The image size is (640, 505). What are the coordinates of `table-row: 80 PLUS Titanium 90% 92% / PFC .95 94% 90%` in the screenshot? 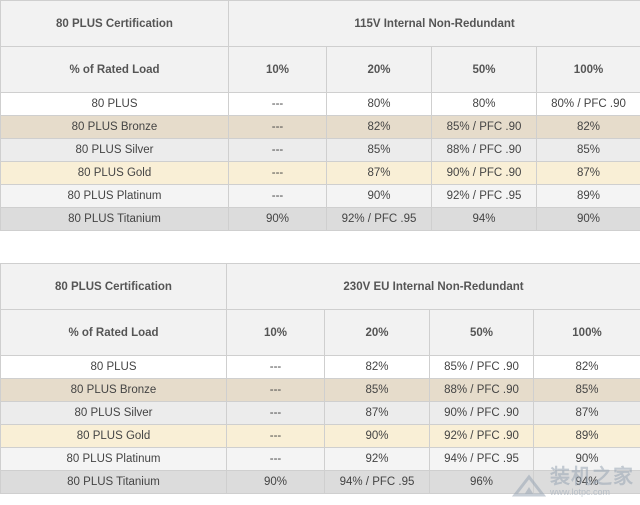 It's located at (320, 219).